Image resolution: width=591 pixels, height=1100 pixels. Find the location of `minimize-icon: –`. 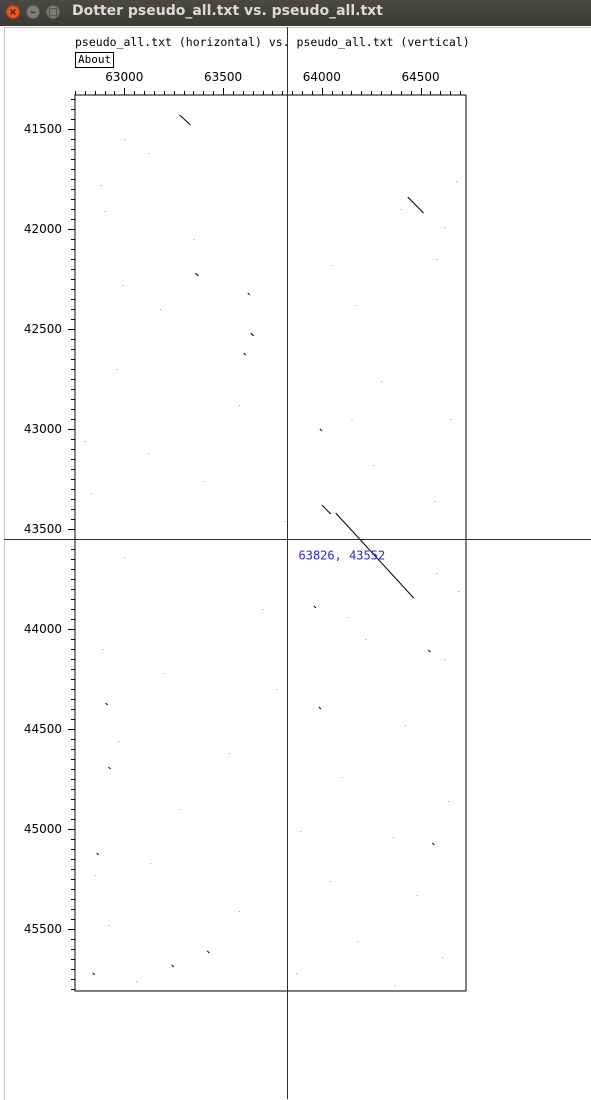

minimize-icon: – is located at coordinates (33, 12).